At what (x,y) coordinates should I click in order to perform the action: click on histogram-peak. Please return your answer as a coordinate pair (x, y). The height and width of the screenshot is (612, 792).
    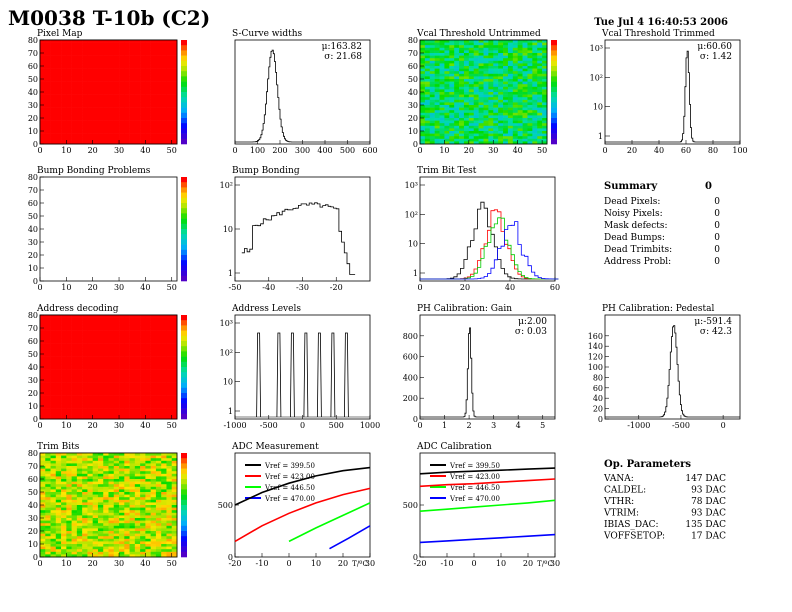
    Looking at the image, I should click on (258, 375).